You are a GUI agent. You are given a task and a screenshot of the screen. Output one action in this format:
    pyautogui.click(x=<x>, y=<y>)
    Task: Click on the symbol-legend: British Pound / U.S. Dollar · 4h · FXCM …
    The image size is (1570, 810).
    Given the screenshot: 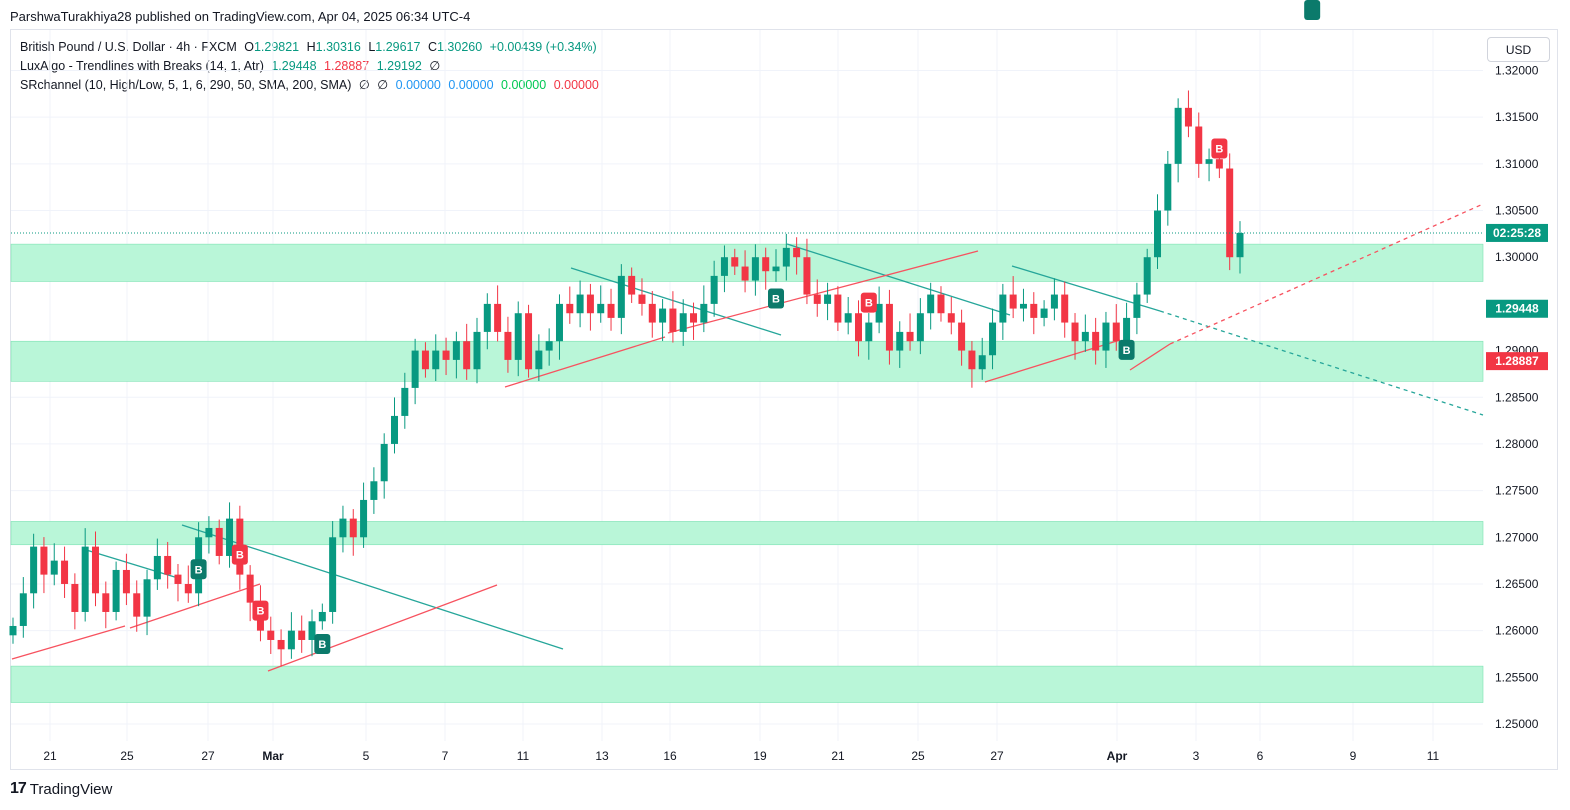 What is the action you would take?
    pyautogui.click(x=308, y=47)
    